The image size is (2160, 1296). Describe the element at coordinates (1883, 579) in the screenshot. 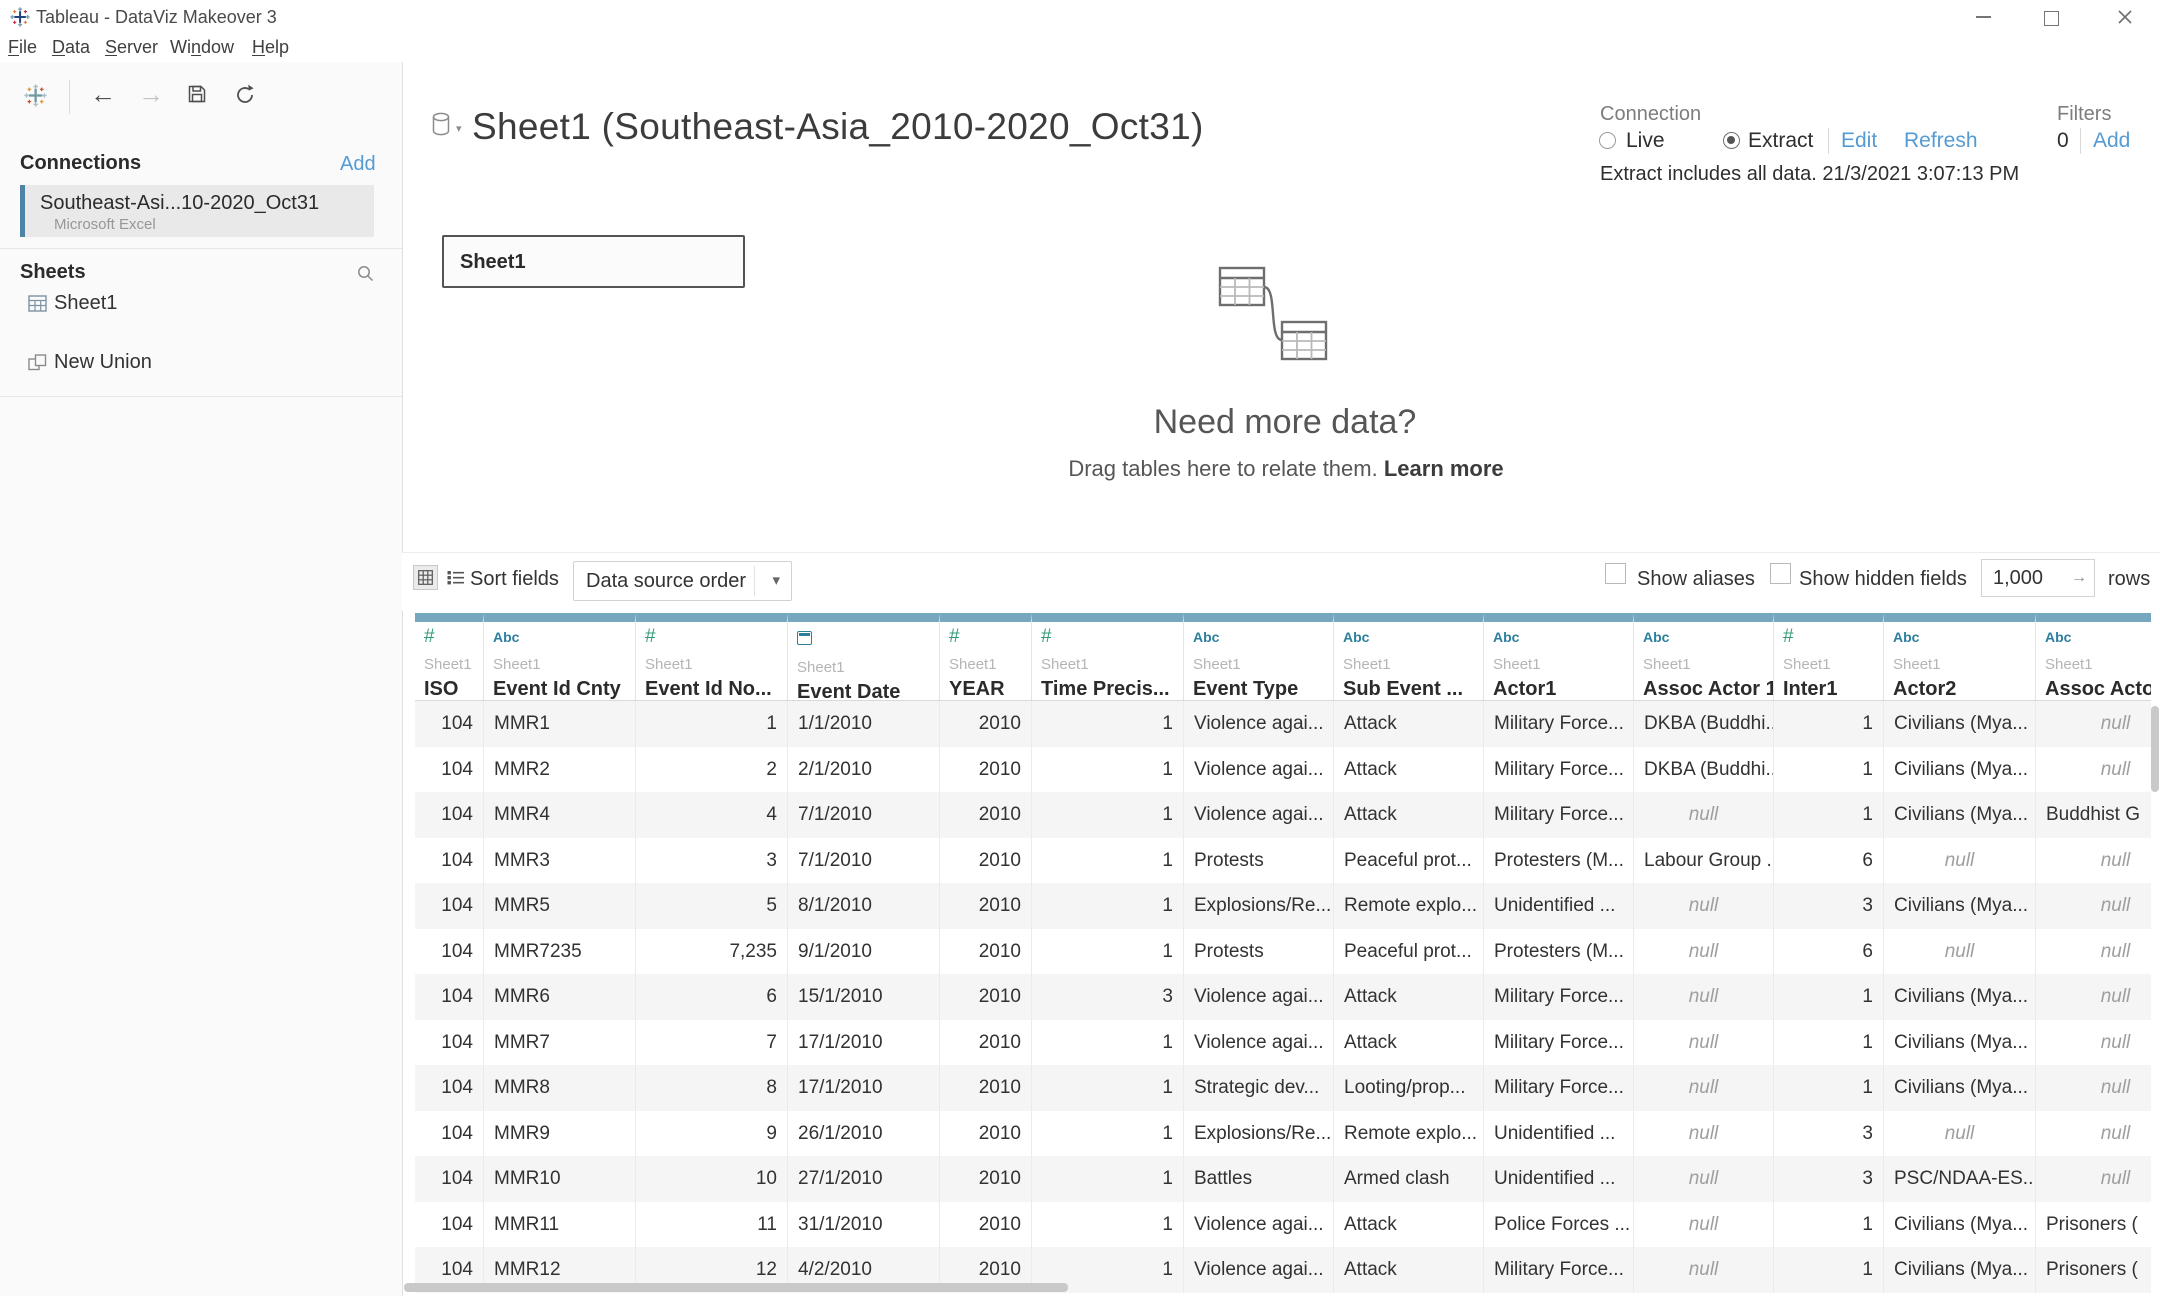

I see `show-hidden-fields-label: Show hidden fields` at that location.